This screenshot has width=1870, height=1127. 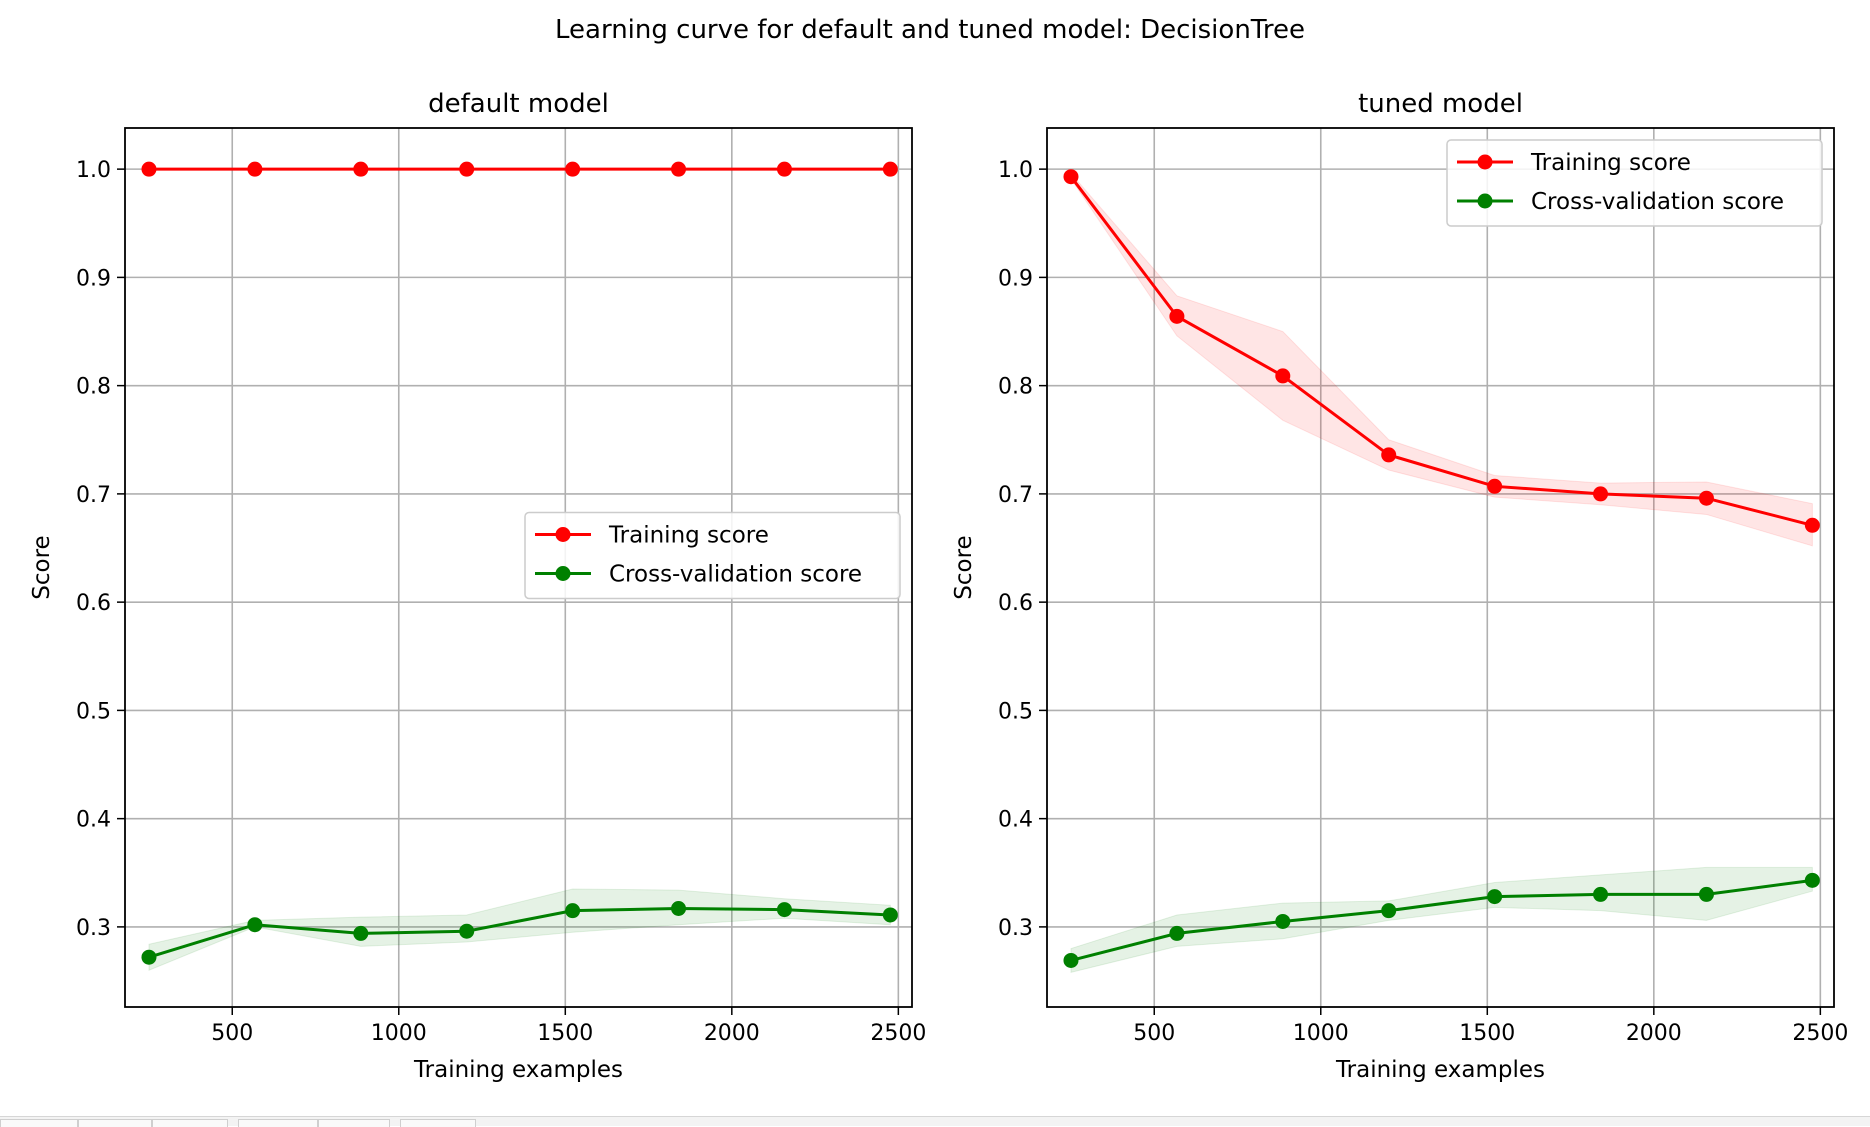 I want to click on training-score-line, so click(x=1441, y=351).